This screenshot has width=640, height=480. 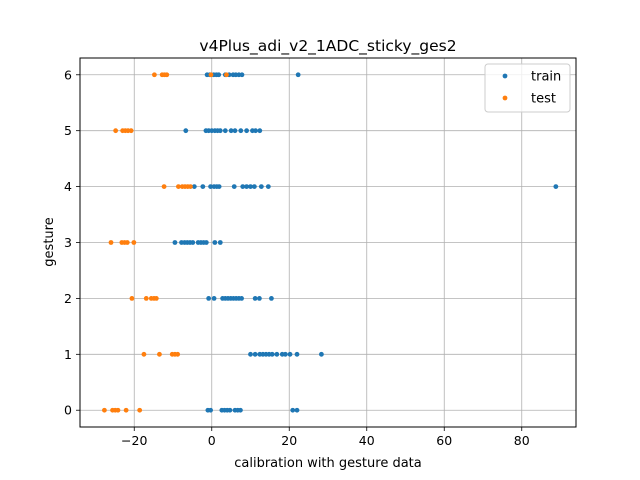 What do you see at coordinates (165, 242) in the screenshot?
I see `series-test` at bounding box center [165, 242].